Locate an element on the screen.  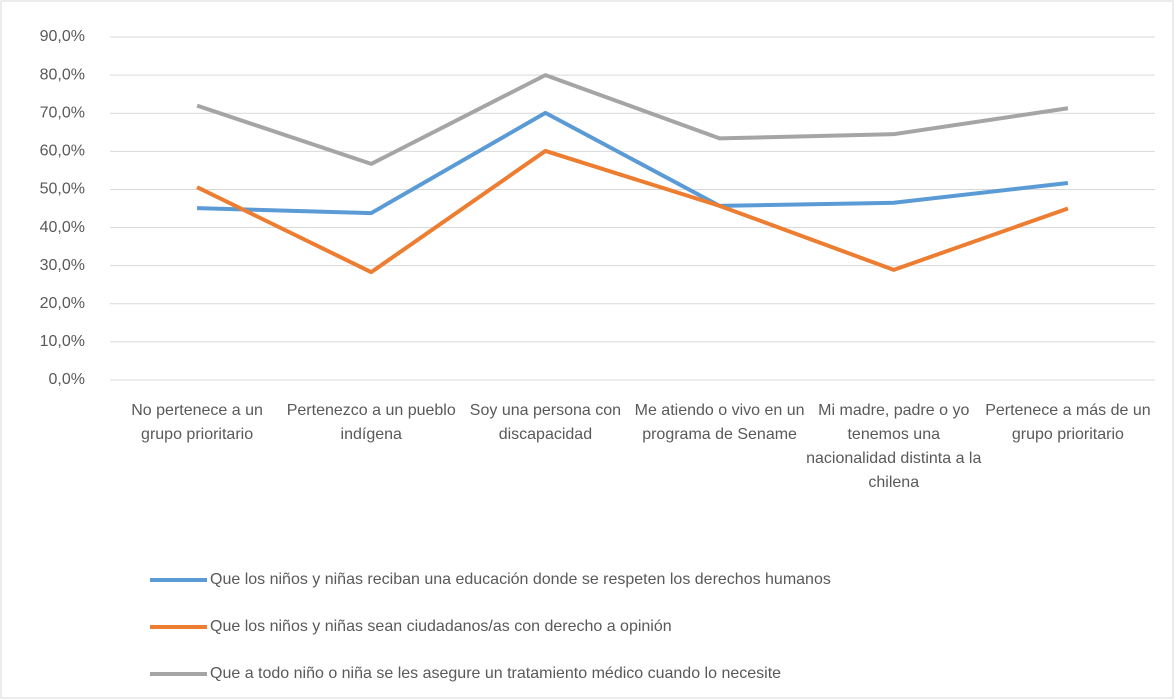
y-tick-label: 30,0% is located at coordinates (62, 265).